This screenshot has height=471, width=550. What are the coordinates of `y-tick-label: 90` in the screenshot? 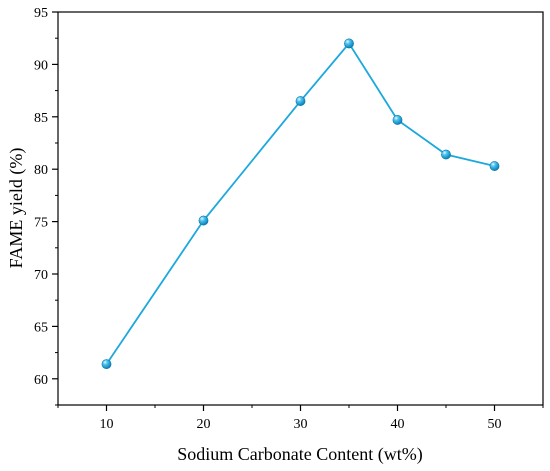 It's located at (41, 65).